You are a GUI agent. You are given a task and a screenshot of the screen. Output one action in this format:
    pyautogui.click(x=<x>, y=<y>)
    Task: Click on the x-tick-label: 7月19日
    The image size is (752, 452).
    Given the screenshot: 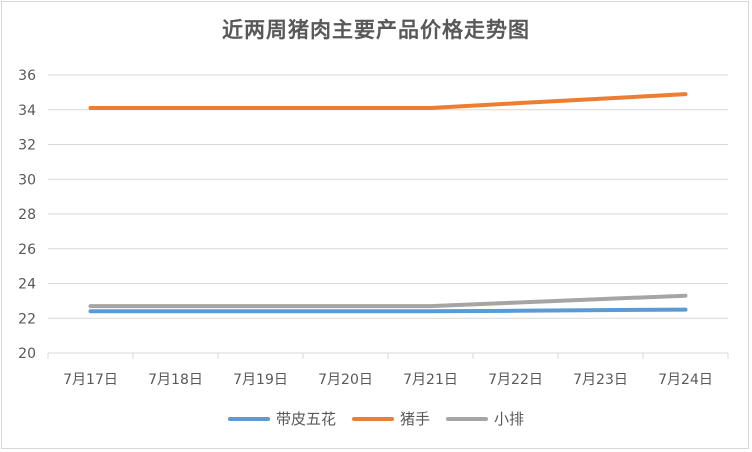 What is the action you would take?
    pyautogui.click(x=260, y=380)
    